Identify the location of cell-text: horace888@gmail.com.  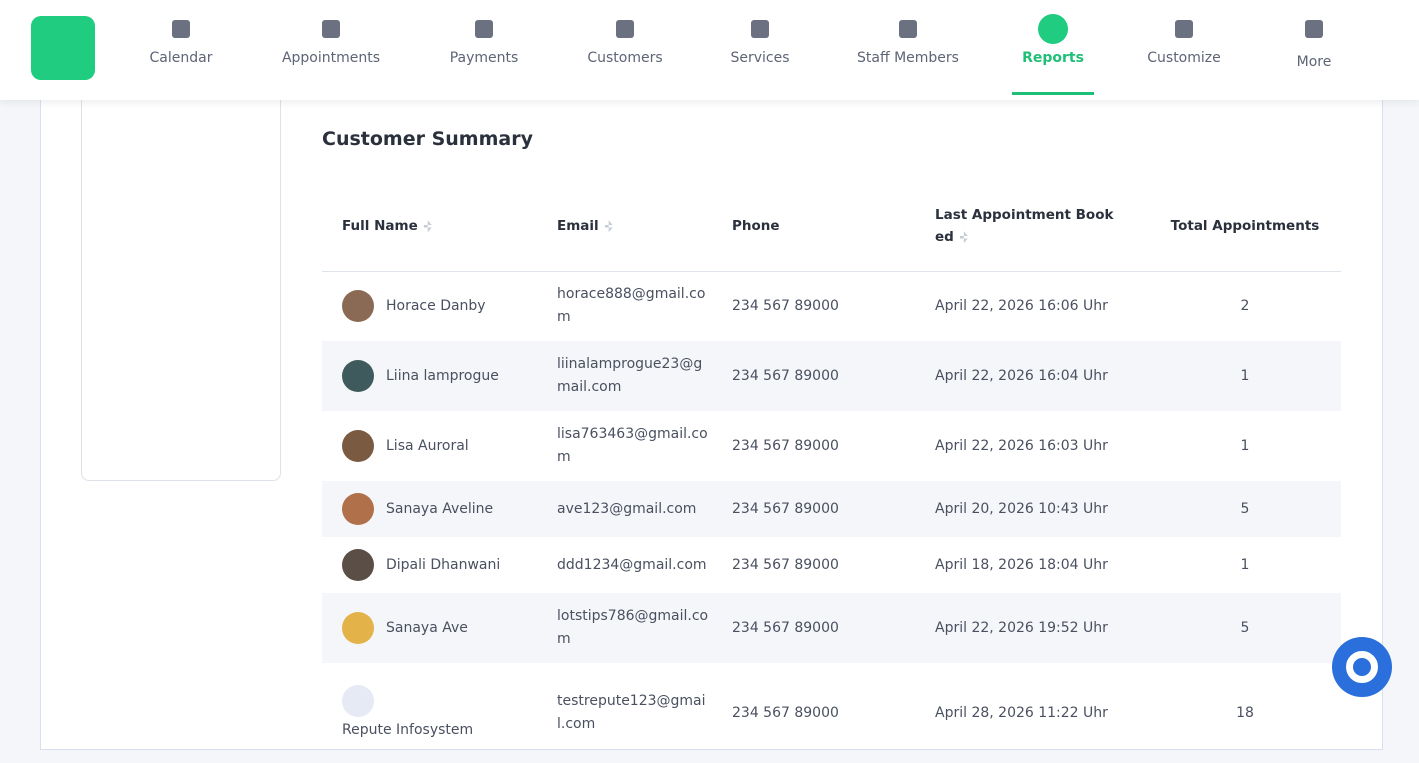
(631, 306).